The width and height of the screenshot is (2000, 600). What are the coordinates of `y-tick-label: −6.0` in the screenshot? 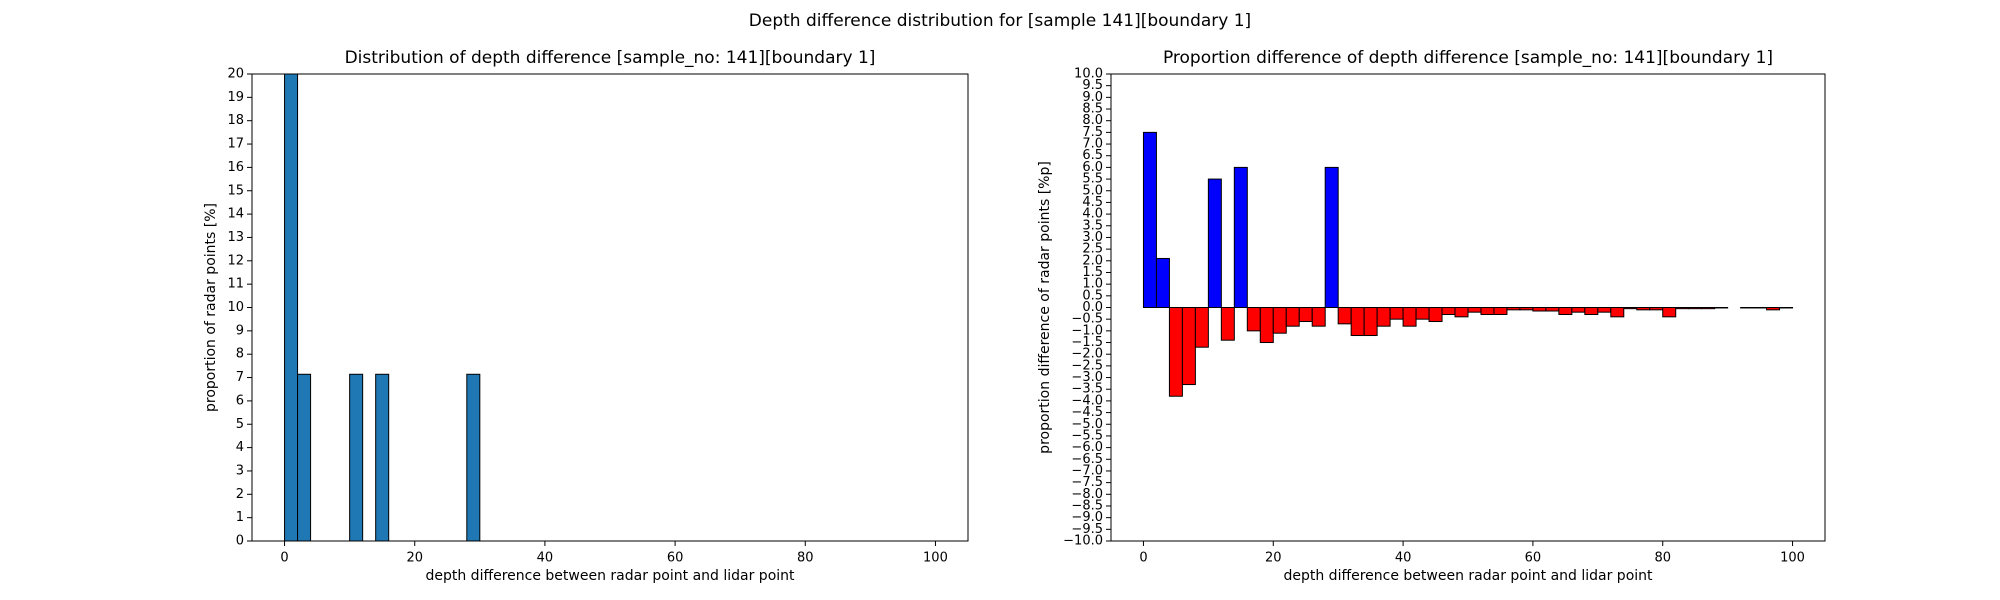 It's located at (1087, 447).